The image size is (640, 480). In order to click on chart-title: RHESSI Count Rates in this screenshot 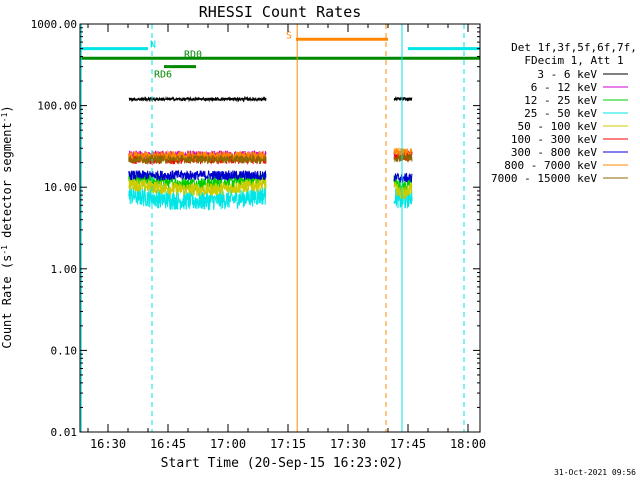, I will do `click(280, 12)`.